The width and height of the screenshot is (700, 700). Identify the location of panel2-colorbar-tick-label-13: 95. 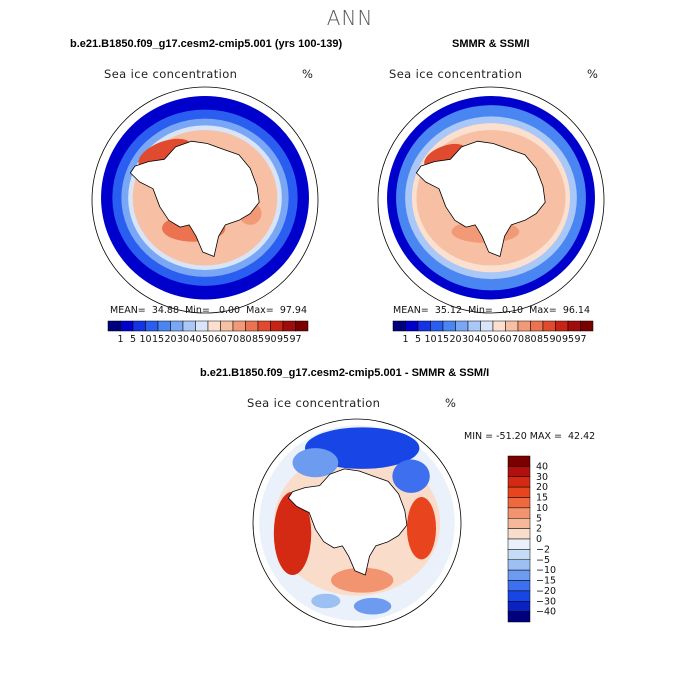
(568, 339).